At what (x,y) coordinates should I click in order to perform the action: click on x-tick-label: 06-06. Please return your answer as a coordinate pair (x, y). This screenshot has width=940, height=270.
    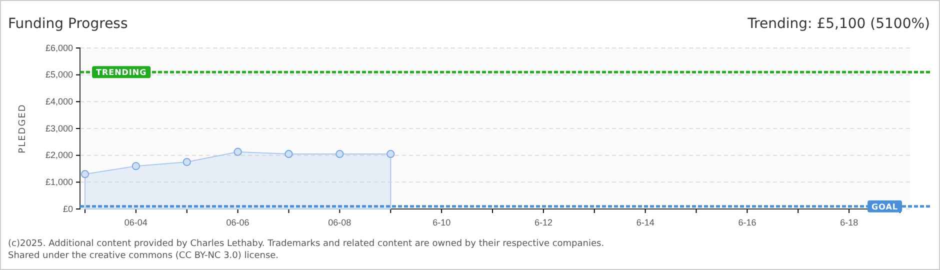
    Looking at the image, I should click on (238, 222).